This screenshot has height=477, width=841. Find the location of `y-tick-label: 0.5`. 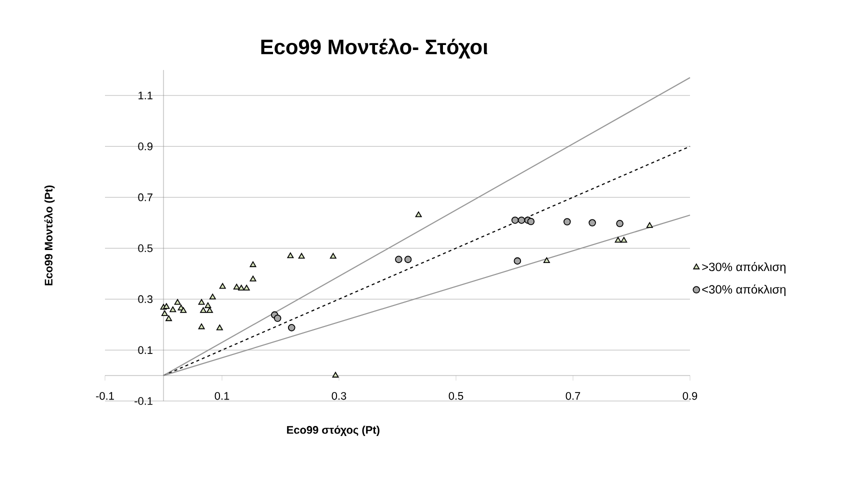

y-tick-label: 0.5 is located at coordinates (145, 248).